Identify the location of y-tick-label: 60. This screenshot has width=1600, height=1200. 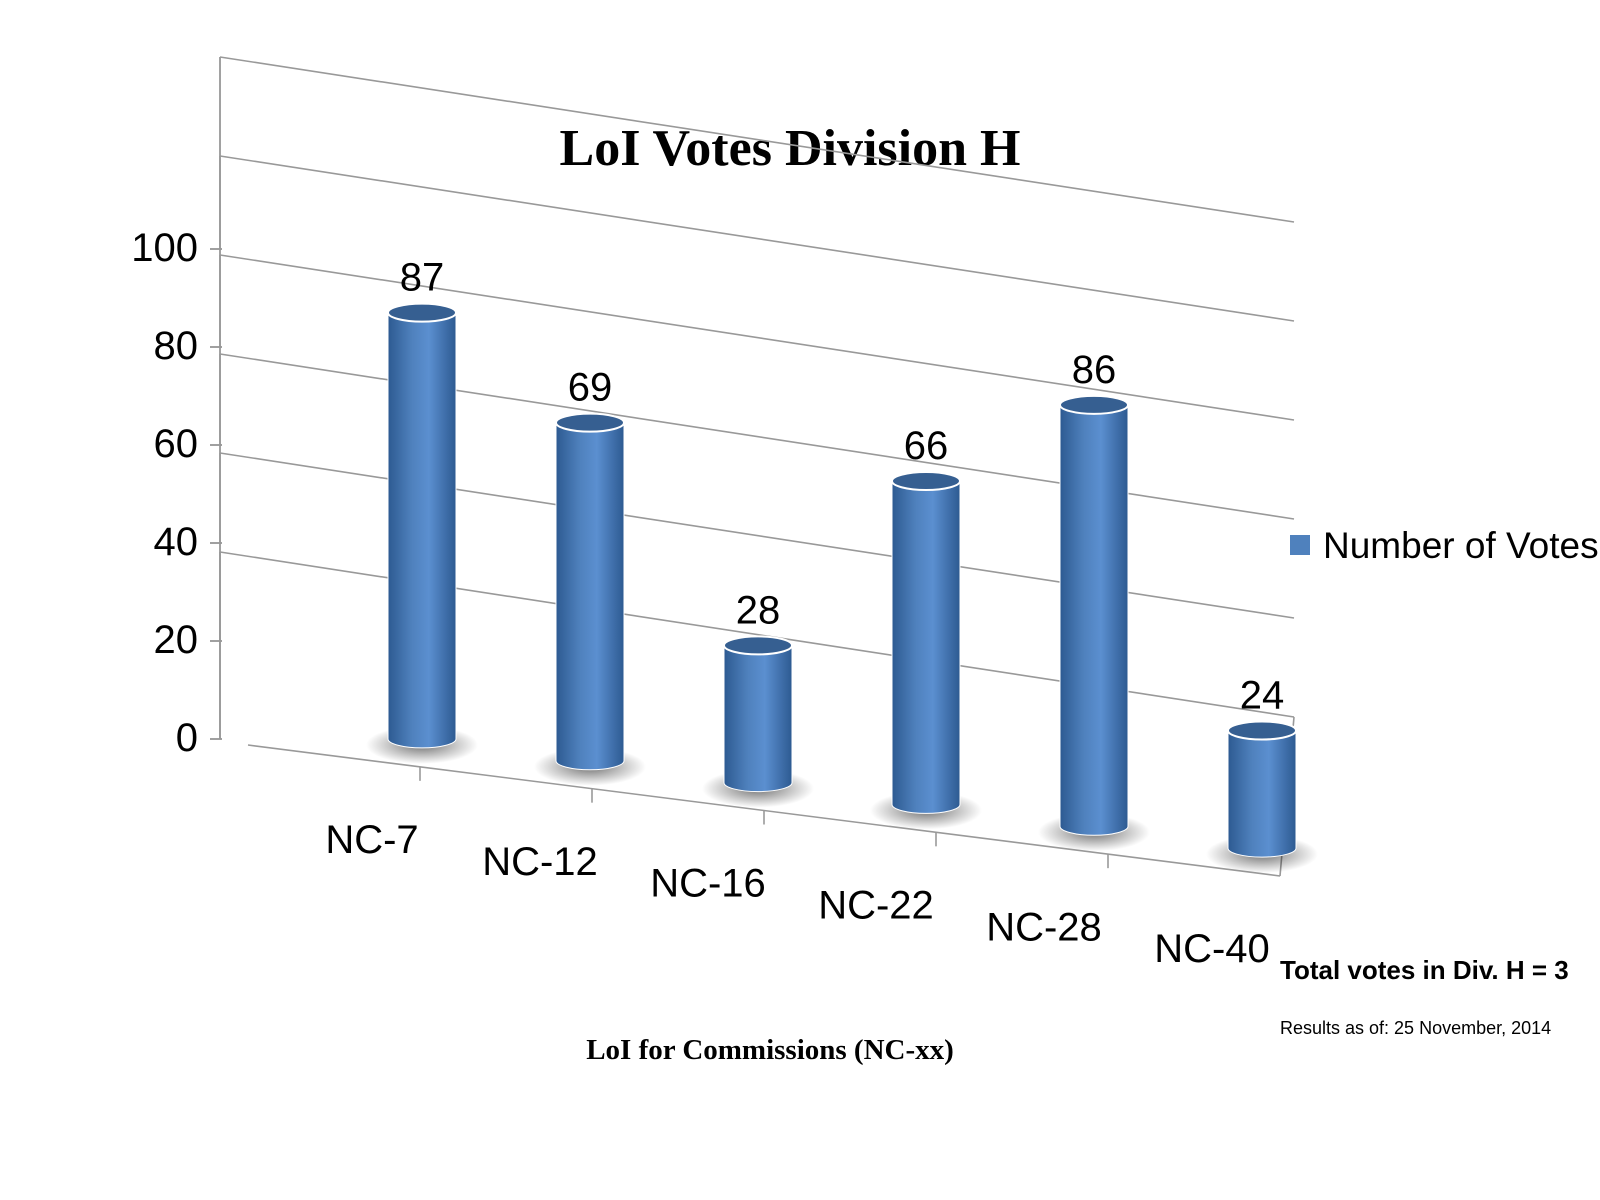
(176, 444).